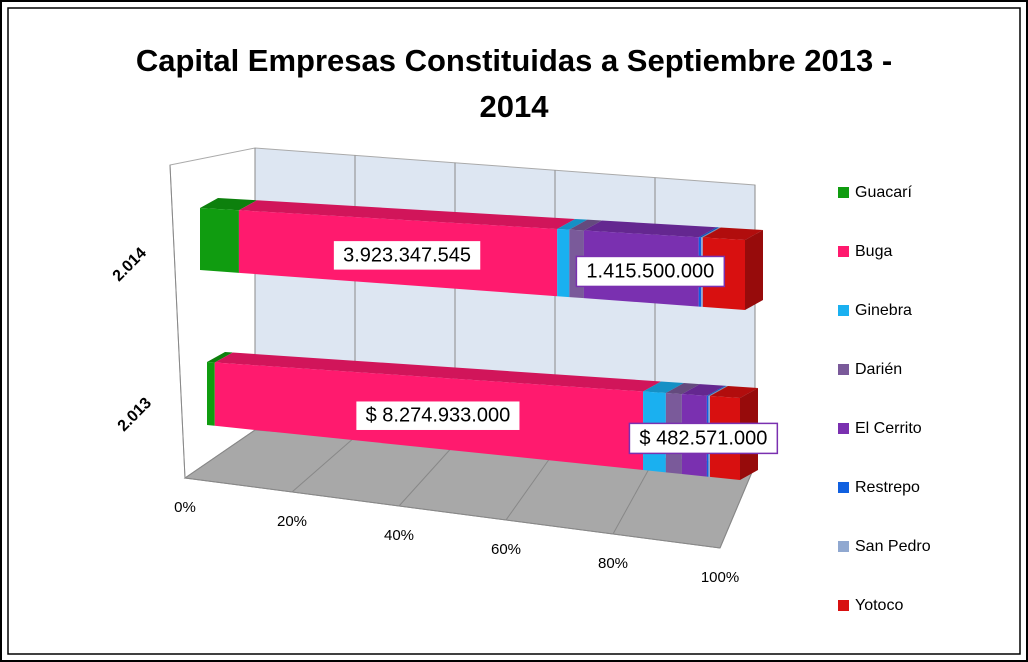 This screenshot has width=1028, height=662. I want to click on x-tick-label: 0%, so click(185, 507).